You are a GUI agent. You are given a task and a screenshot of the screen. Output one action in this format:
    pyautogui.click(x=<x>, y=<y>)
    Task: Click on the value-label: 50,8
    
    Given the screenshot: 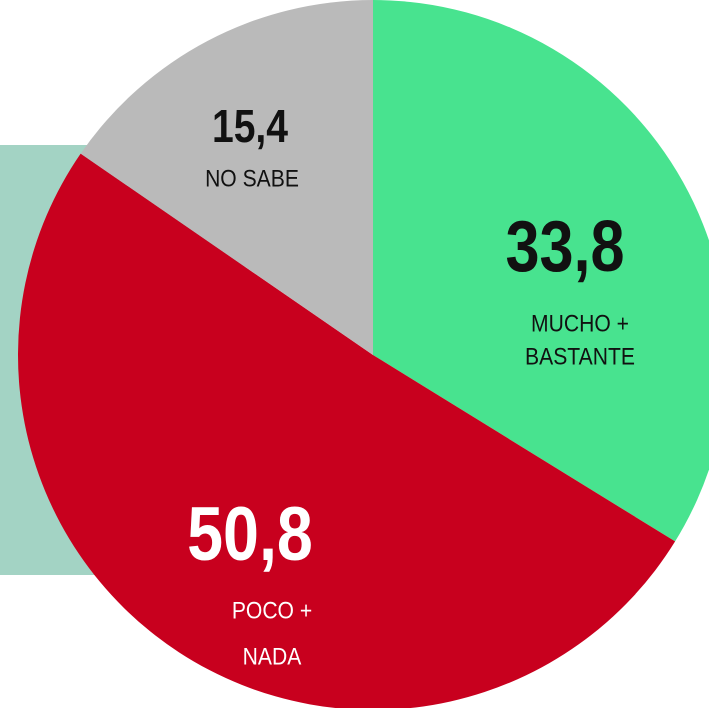 What is the action you would take?
    pyautogui.click(x=250, y=533)
    